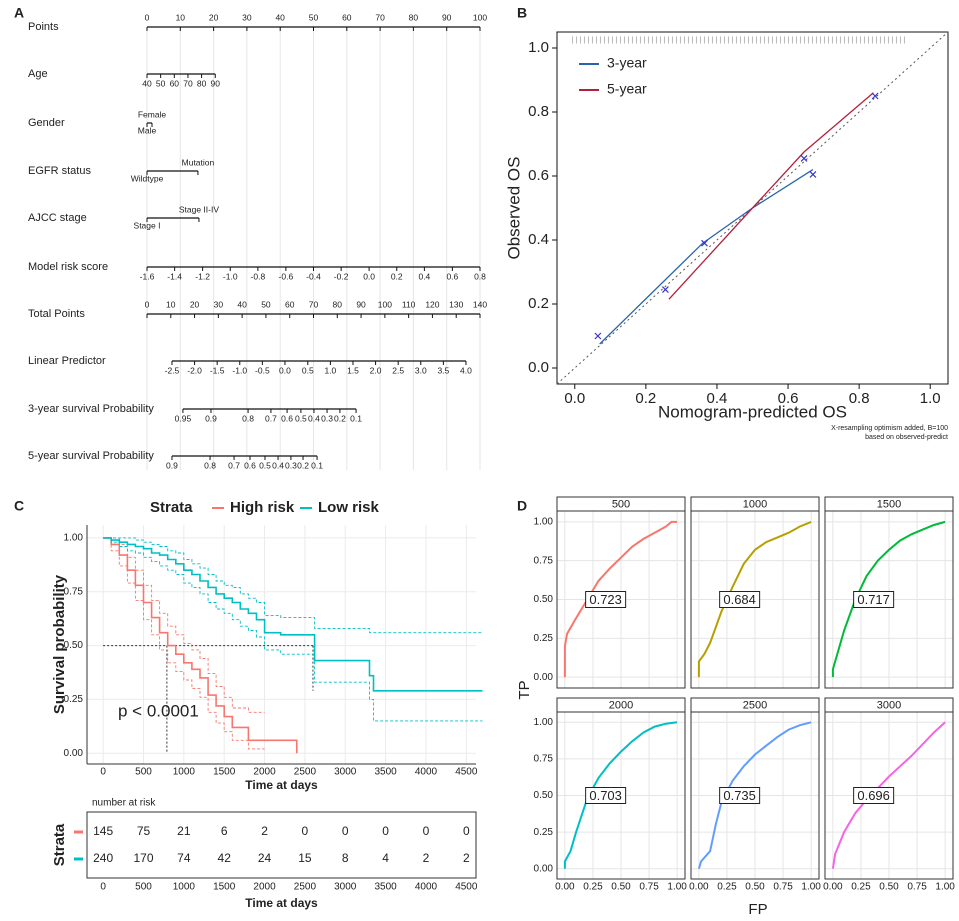  What do you see at coordinates (188, 83) in the screenshot?
I see `scale-tick-label: 70` at bounding box center [188, 83].